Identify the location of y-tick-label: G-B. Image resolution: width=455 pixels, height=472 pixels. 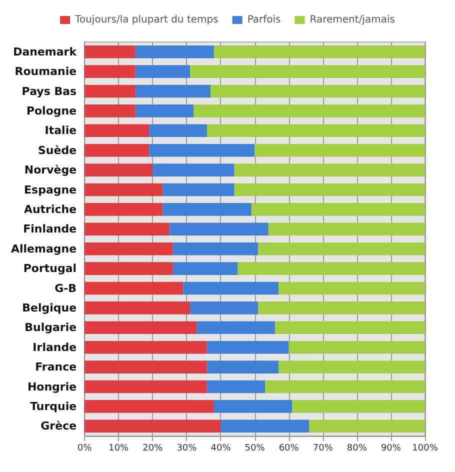
(65, 288).